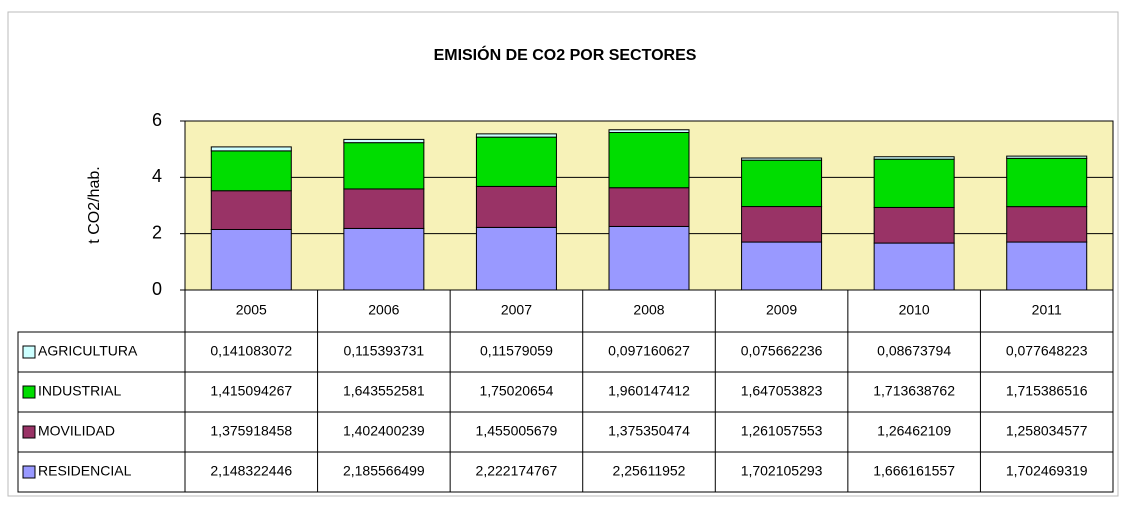 Image resolution: width=1125 pixels, height=505 pixels. What do you see at coordinates (782, 471) in the screenshot?
I see `table-cell: 1,702105293` at bounding box center [782, 471].